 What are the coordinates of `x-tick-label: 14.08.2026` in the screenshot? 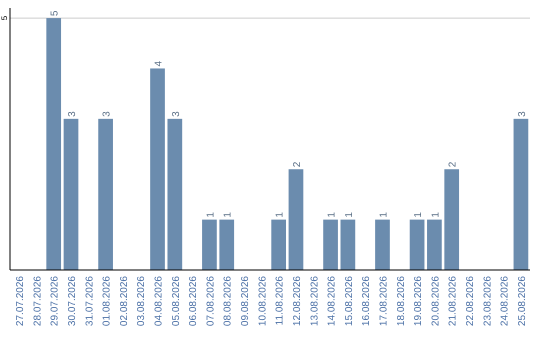 It's located at (332, 301).